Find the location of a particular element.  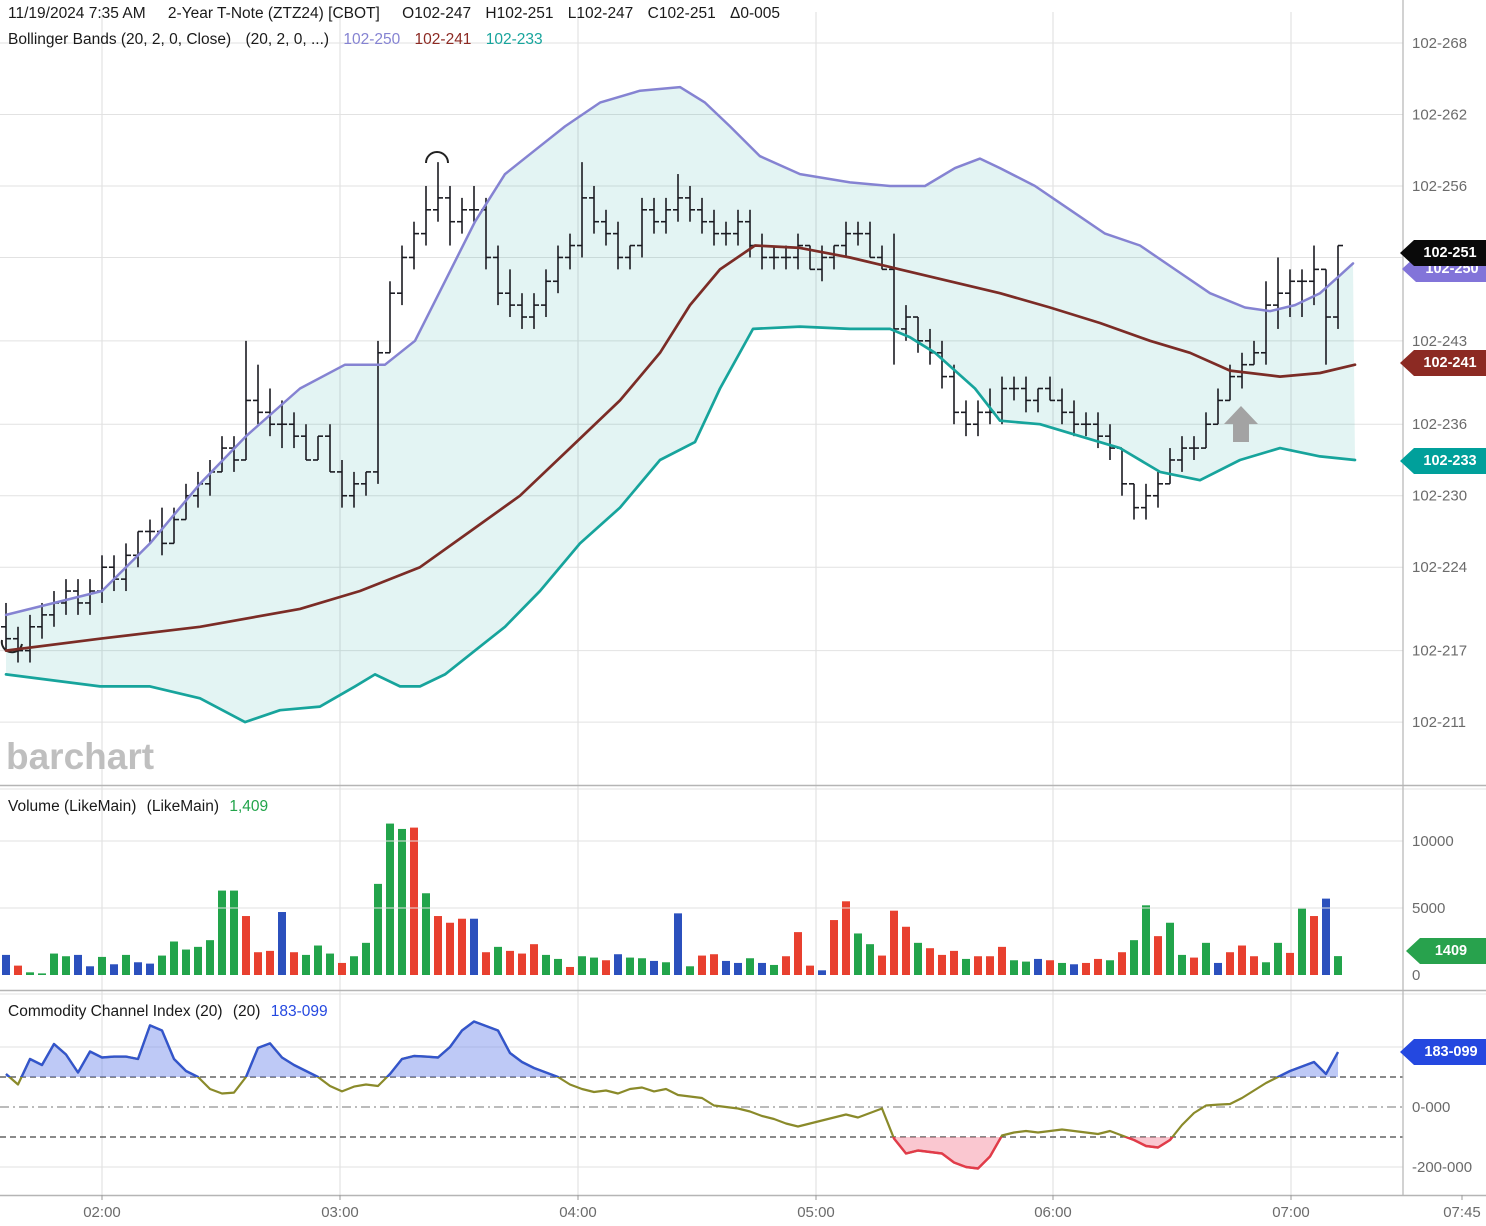

instrument-name: 2-Year T-Note (ZTZ24) [CBOT] is located at coordinates (273, 13).